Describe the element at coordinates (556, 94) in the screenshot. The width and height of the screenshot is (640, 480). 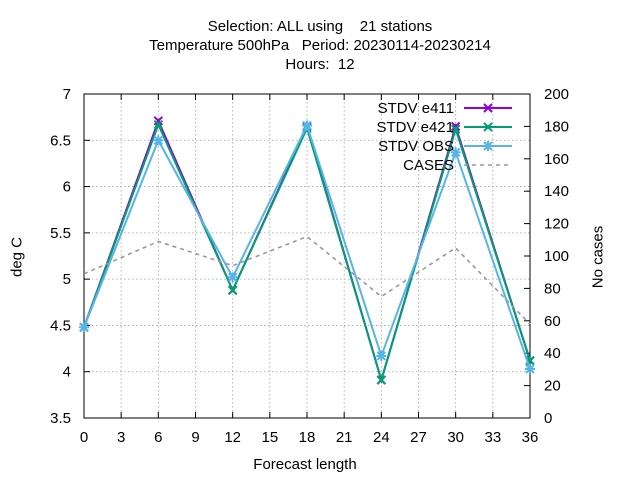
I see `y2-tick-label: 200` at that location.